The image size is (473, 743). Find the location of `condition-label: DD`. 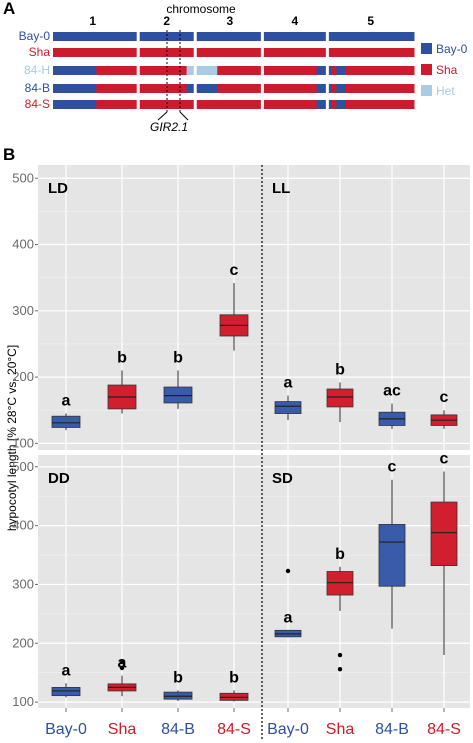

condition-label: DD is located at coordinates (59, 478).